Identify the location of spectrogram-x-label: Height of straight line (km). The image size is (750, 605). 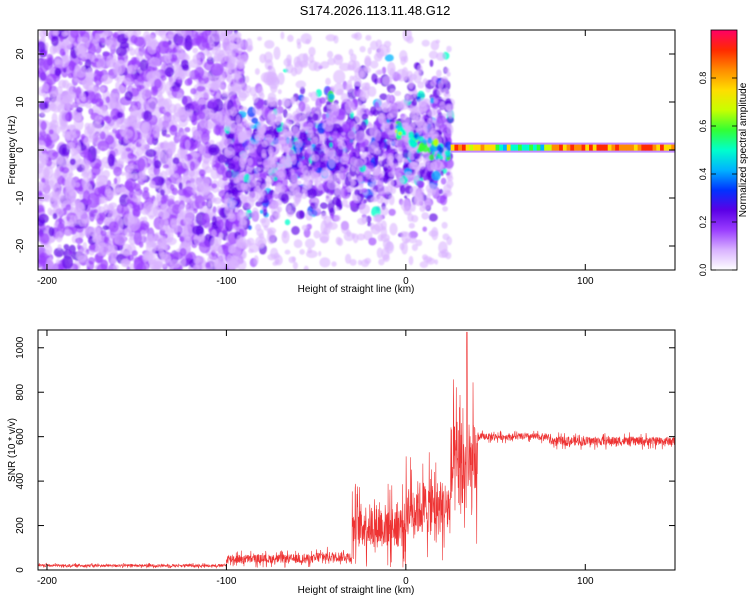
(356, 289).